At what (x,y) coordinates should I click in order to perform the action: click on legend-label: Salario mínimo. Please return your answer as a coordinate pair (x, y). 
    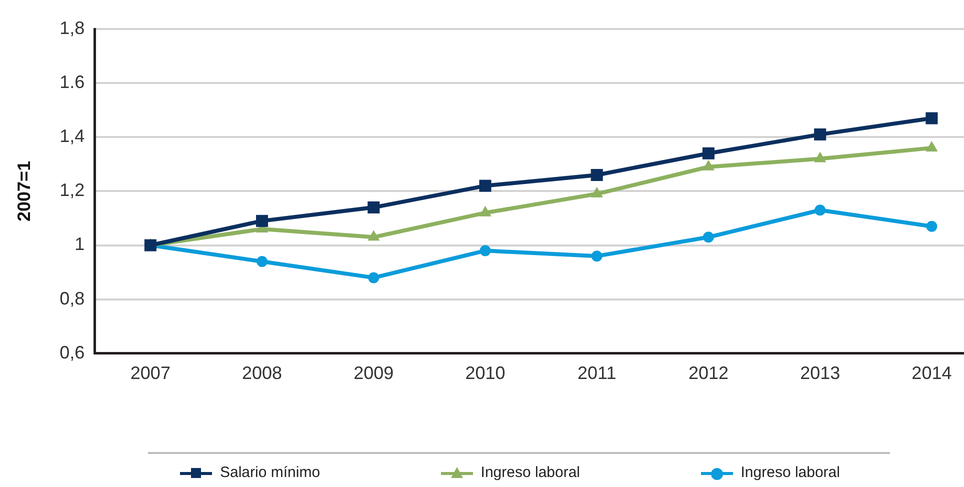
    Looking at the image, I should click on (270, 473).